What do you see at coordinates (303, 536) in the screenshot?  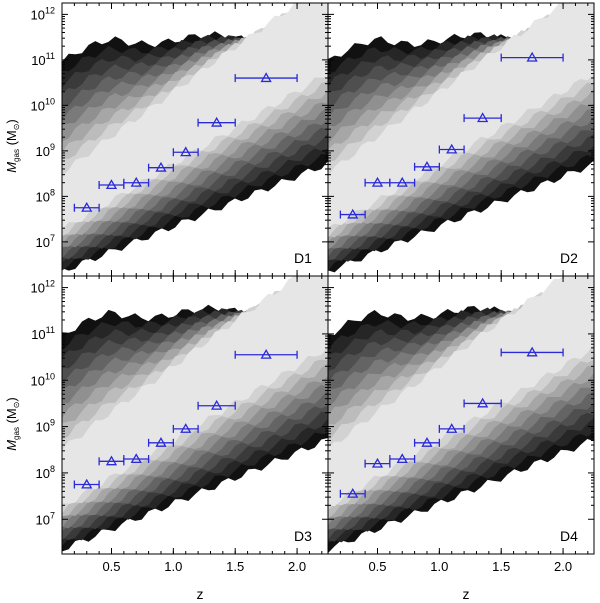 I see `panel-label: D3` at bounding box center [303, 536].